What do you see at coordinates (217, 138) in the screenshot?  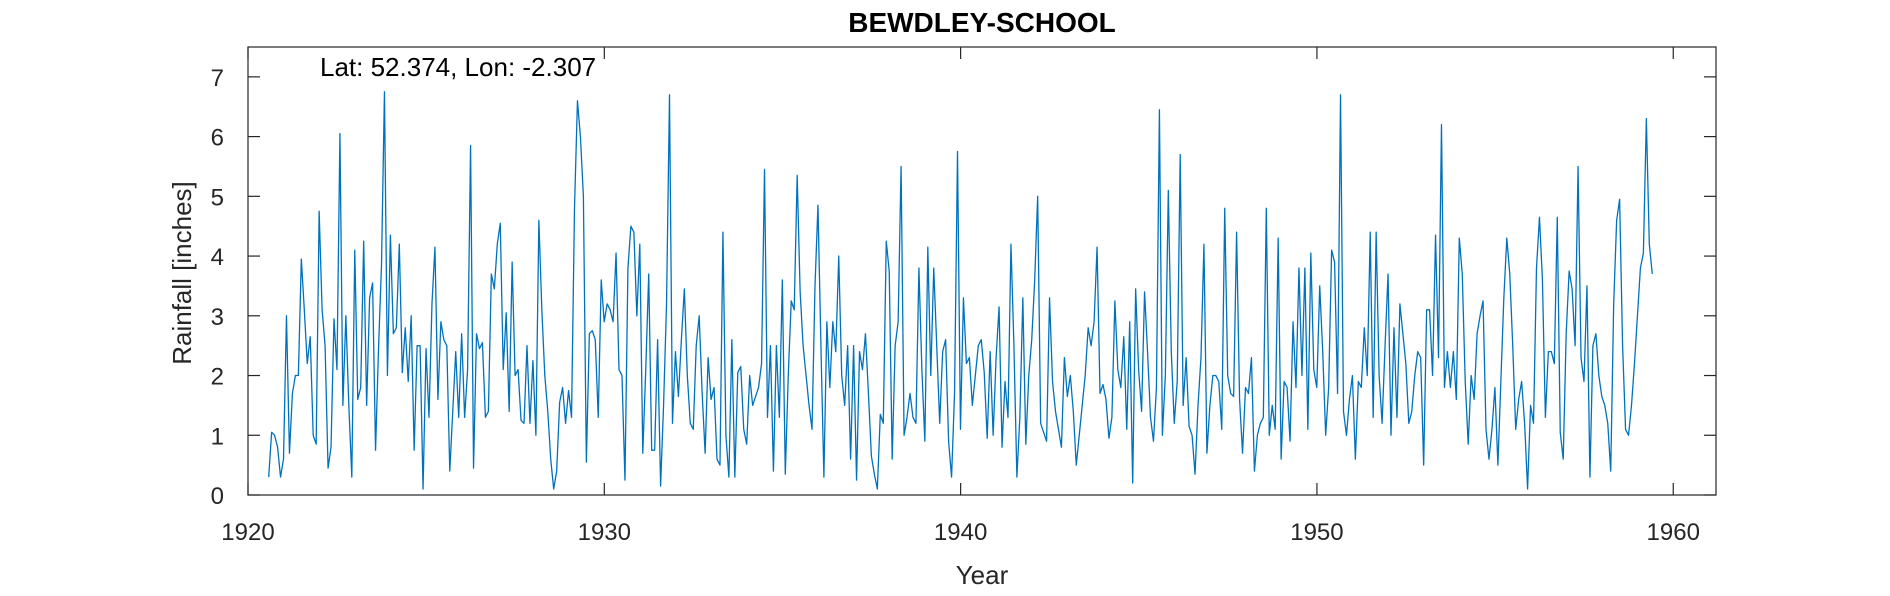 I see `y-tick-label-6: 6` at bounding box center [217, 138].